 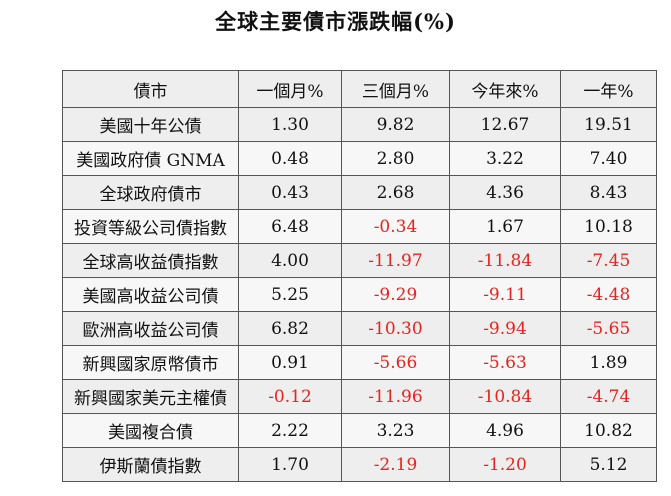 What do you see at coordinates (150, 226) in the screenshot?
I see `row-label-cell: 投資等級公司債指數` at bounding box center [150, 226].